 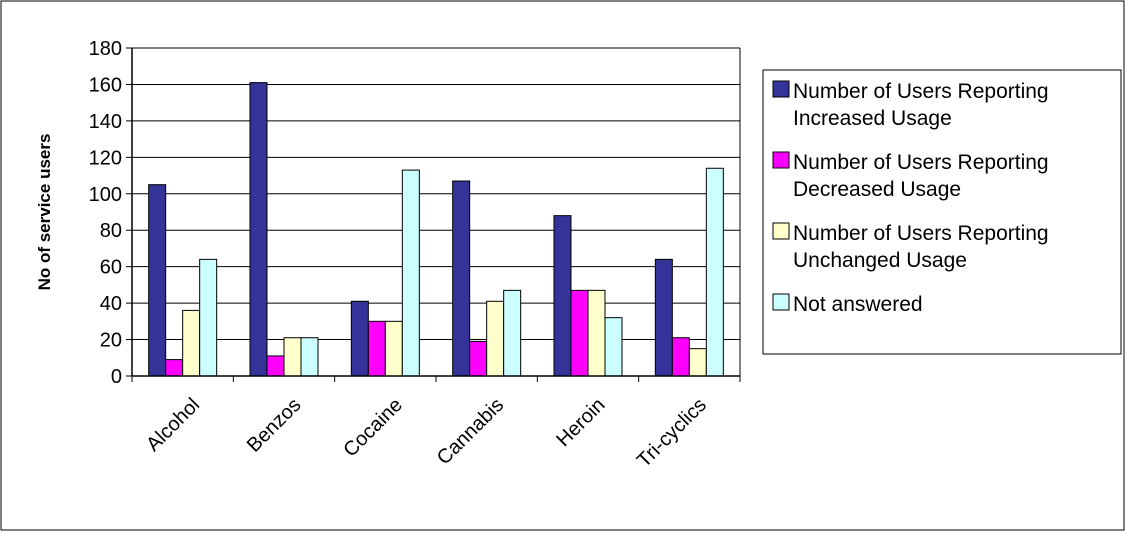 What do you see at coordinates (111, 304) in the screenshot?
I see `y-tick-label: 40` at bounding box center [111, 304].